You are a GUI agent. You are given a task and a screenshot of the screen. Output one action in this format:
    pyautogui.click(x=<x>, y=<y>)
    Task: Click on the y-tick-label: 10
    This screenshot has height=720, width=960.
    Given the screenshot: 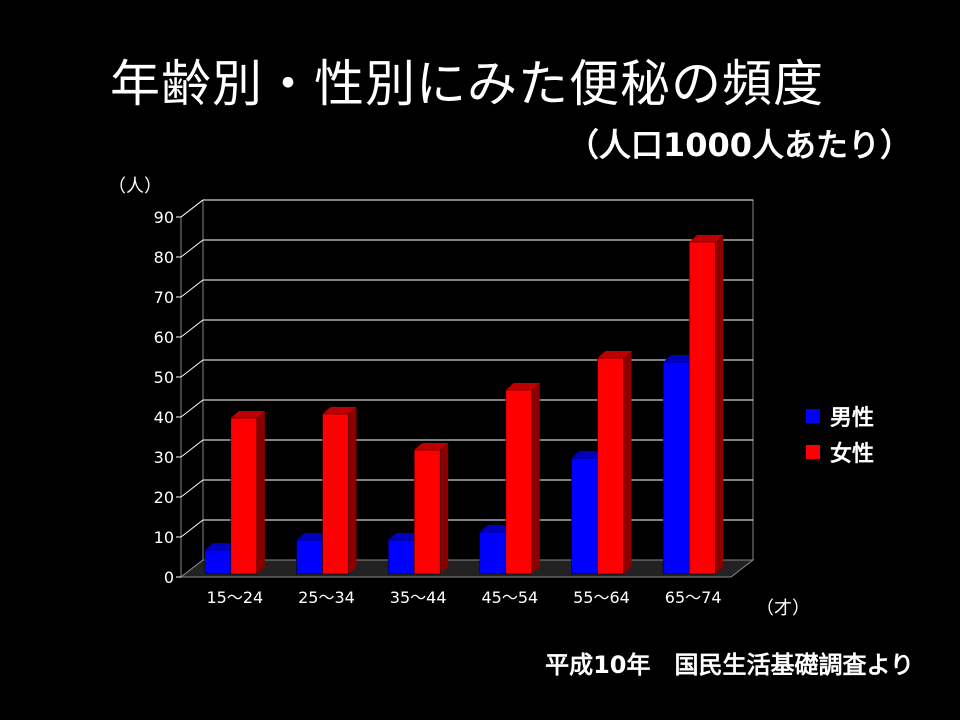 What is the action you would take?
    pyautogui.click(x=164, y=537)
    